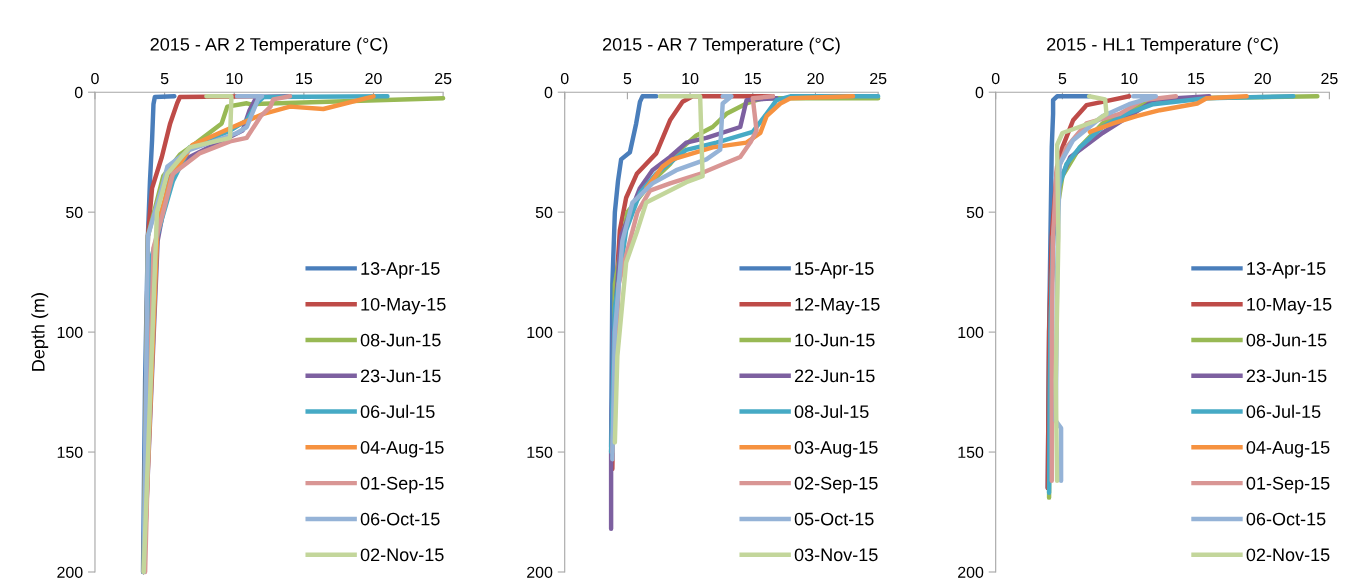  What do you see at coordinates (836, 449) in the screenshot?
I see `legend-label: 03-Aug-15` at bounding box center [836, 449].